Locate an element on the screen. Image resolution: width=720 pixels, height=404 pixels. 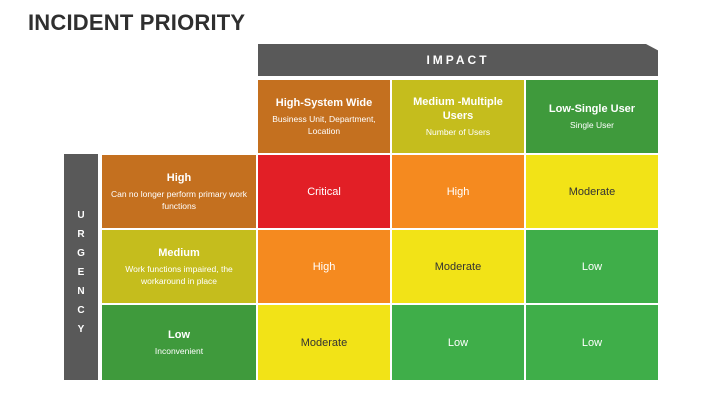
urgency-header-title: High is located at coordinates (179, 178).